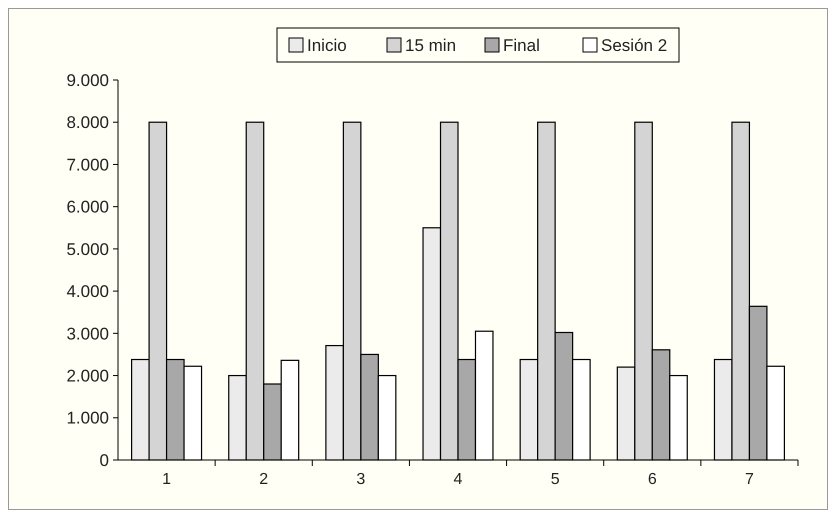 This screenshot has width=836, height=518. Describe the element at coordinates (87, 334) in the screenshot. I see `y-tick-label: 3.000` at that location.